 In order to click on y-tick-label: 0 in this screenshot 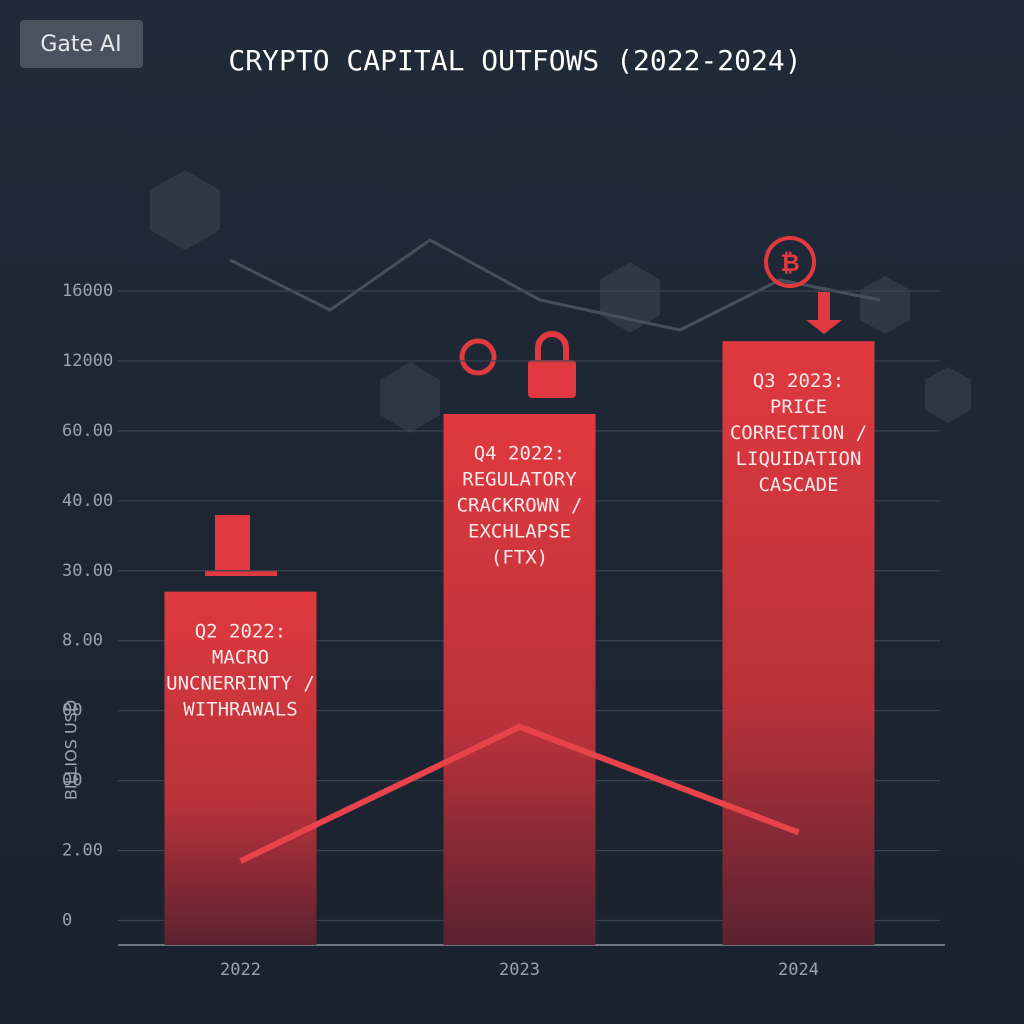, I will do `click(67, 921)`.